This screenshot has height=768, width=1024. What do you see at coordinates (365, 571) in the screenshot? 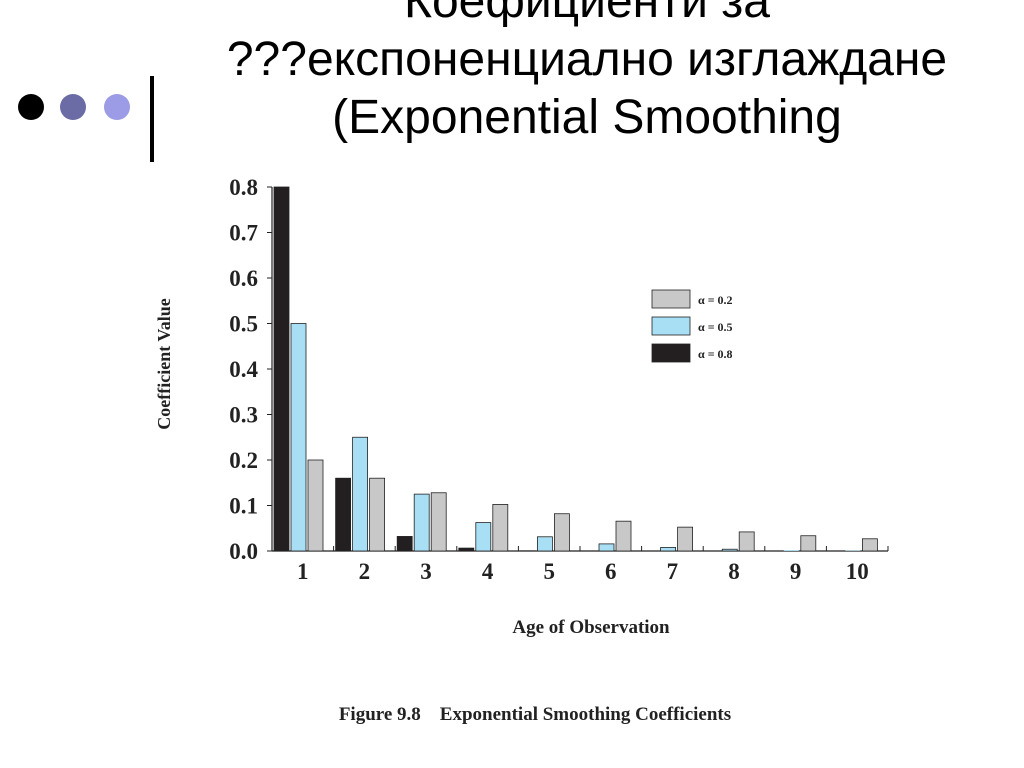
I see `x-tick-label: 2` at bounding box center [365, 571].